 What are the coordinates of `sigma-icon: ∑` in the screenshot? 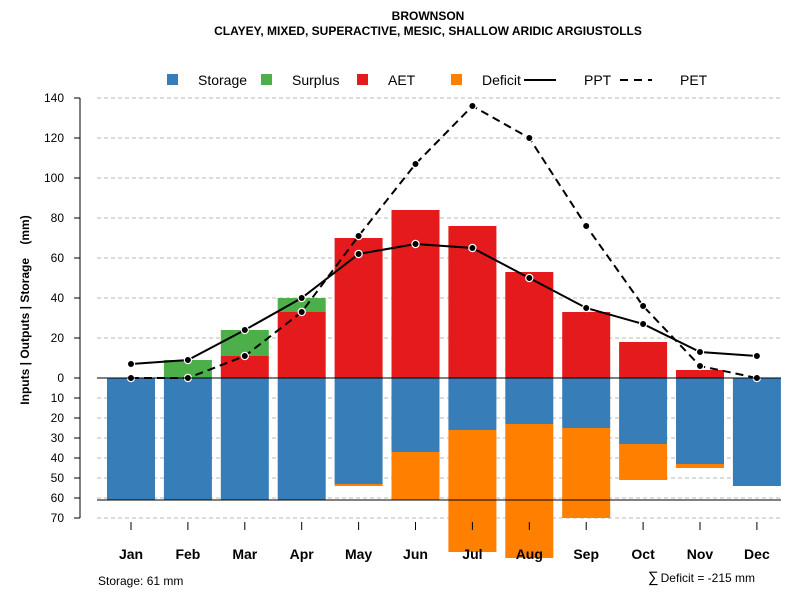 It's located at (653, 577).